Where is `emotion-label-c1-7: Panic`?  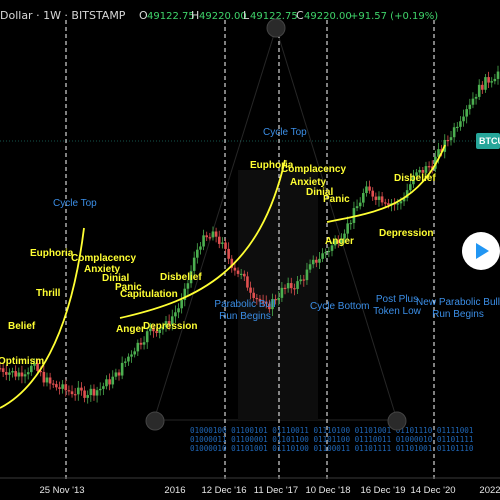 emotion-label-c1-7: Panic is located at coordinates (128, 287).